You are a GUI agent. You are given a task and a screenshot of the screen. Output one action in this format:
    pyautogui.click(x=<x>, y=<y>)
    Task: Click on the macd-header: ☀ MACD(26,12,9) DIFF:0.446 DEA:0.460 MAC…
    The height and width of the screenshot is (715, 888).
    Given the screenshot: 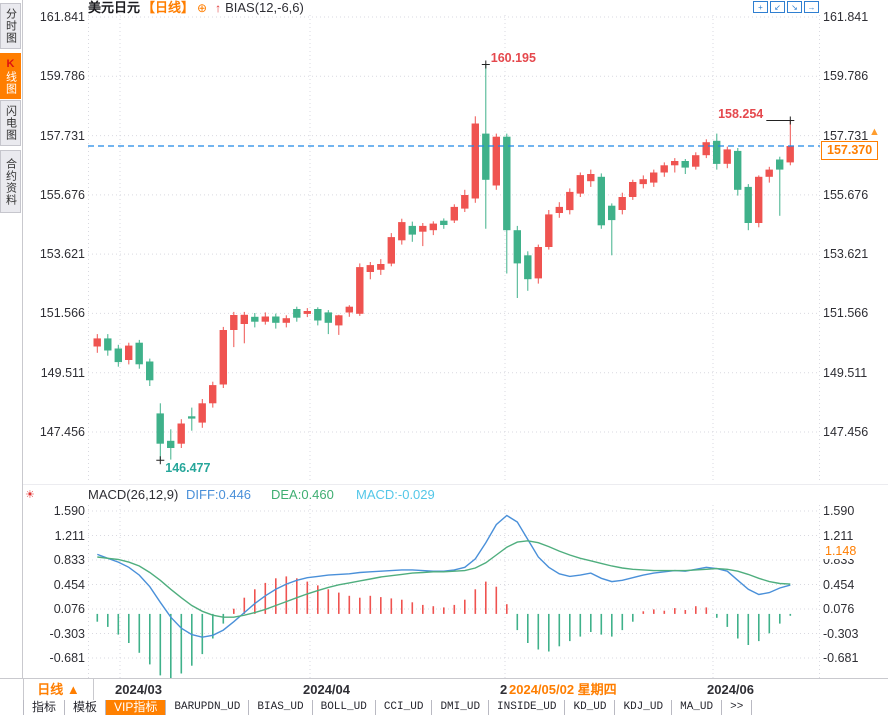 What is the action you would take?
    pyautogui.click(x=455, y=495)
    